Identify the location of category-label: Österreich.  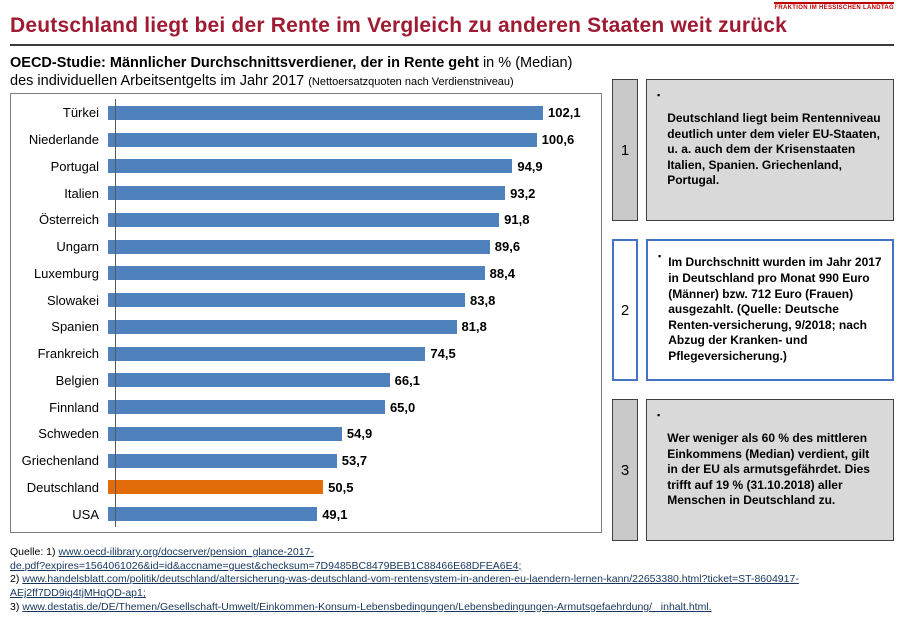
(69, 220).